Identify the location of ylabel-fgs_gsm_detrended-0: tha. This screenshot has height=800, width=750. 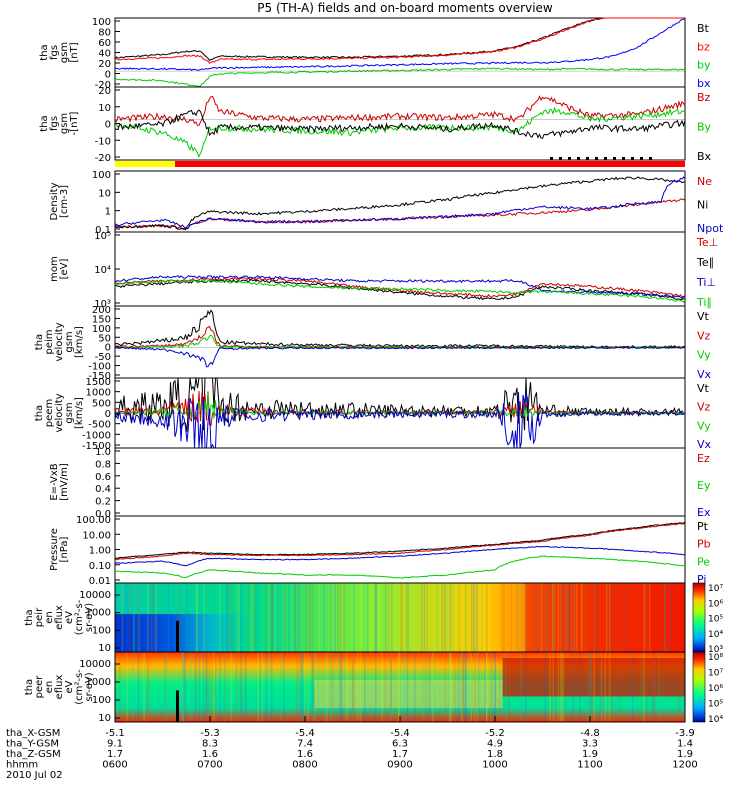
(44, 123).